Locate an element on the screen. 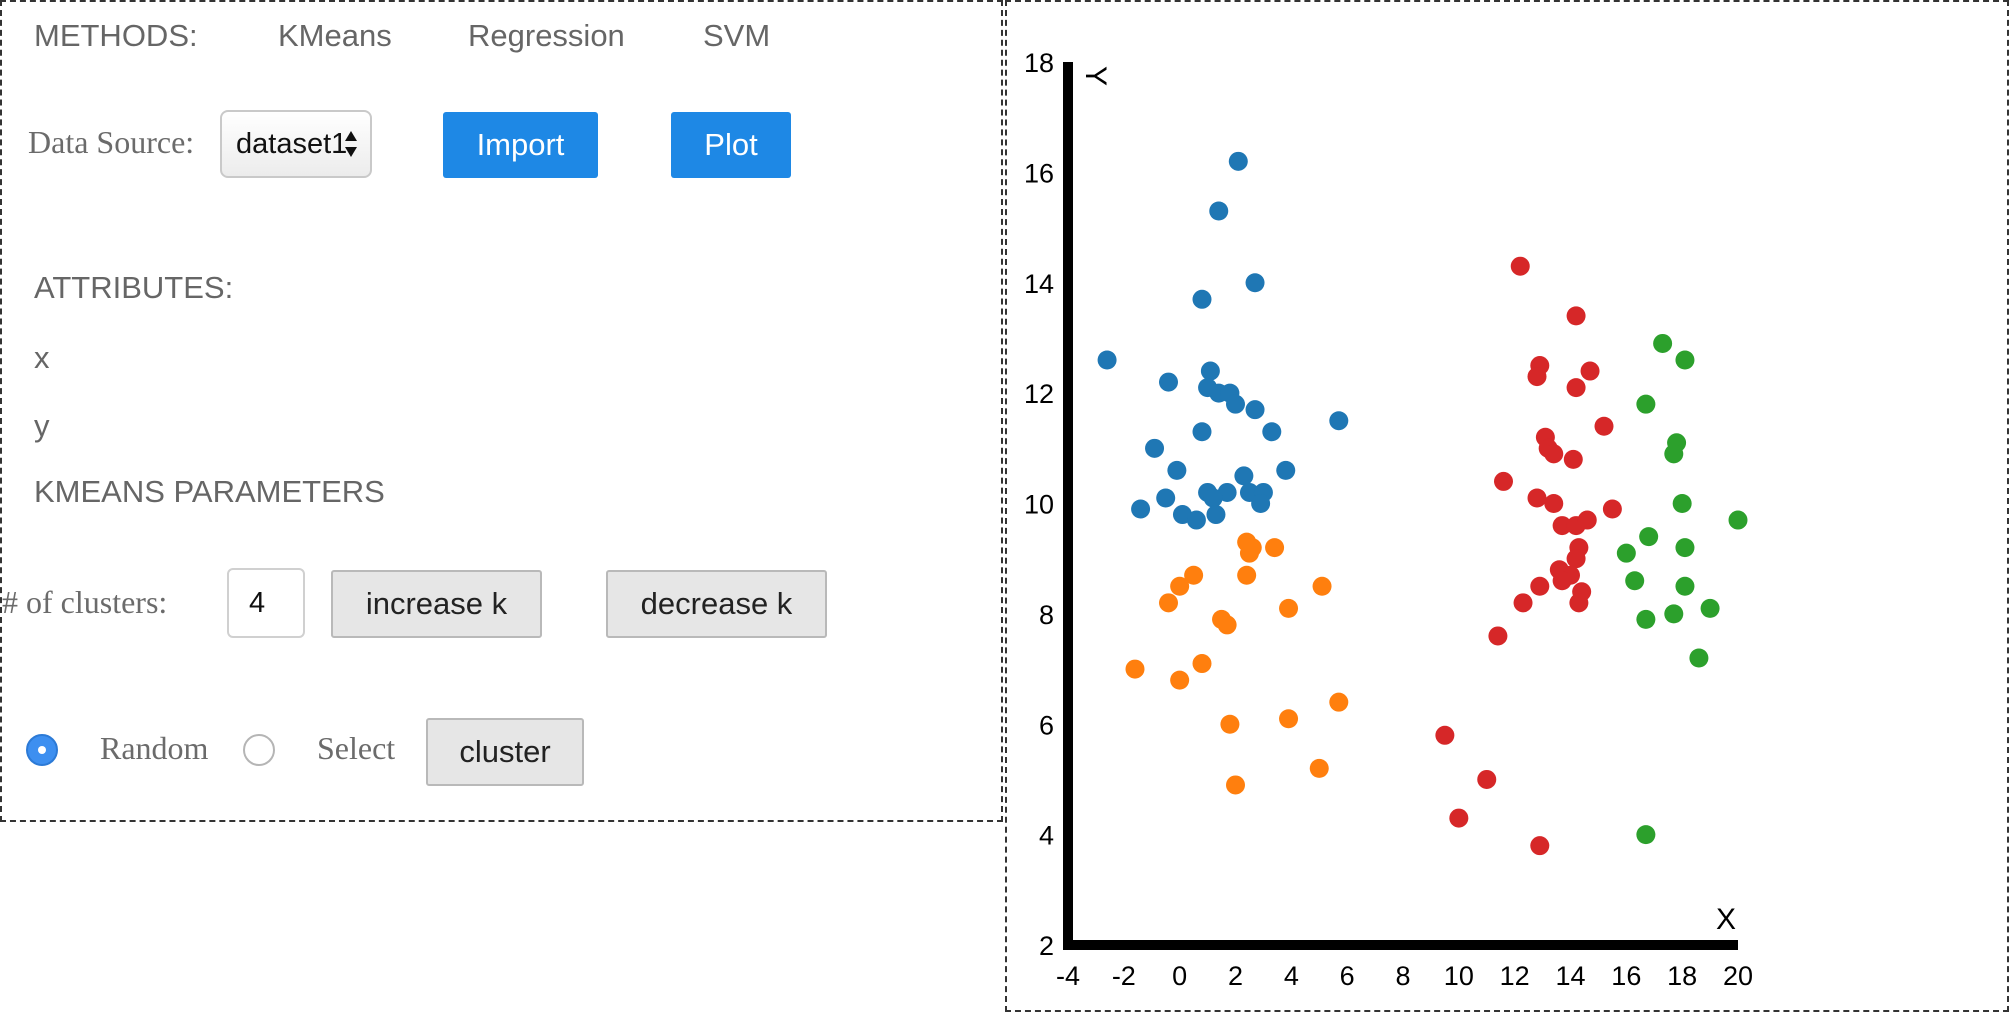 This screenshot has width=2012, height=1015. cluster-button: cluster is located at coordinates (505, 752).